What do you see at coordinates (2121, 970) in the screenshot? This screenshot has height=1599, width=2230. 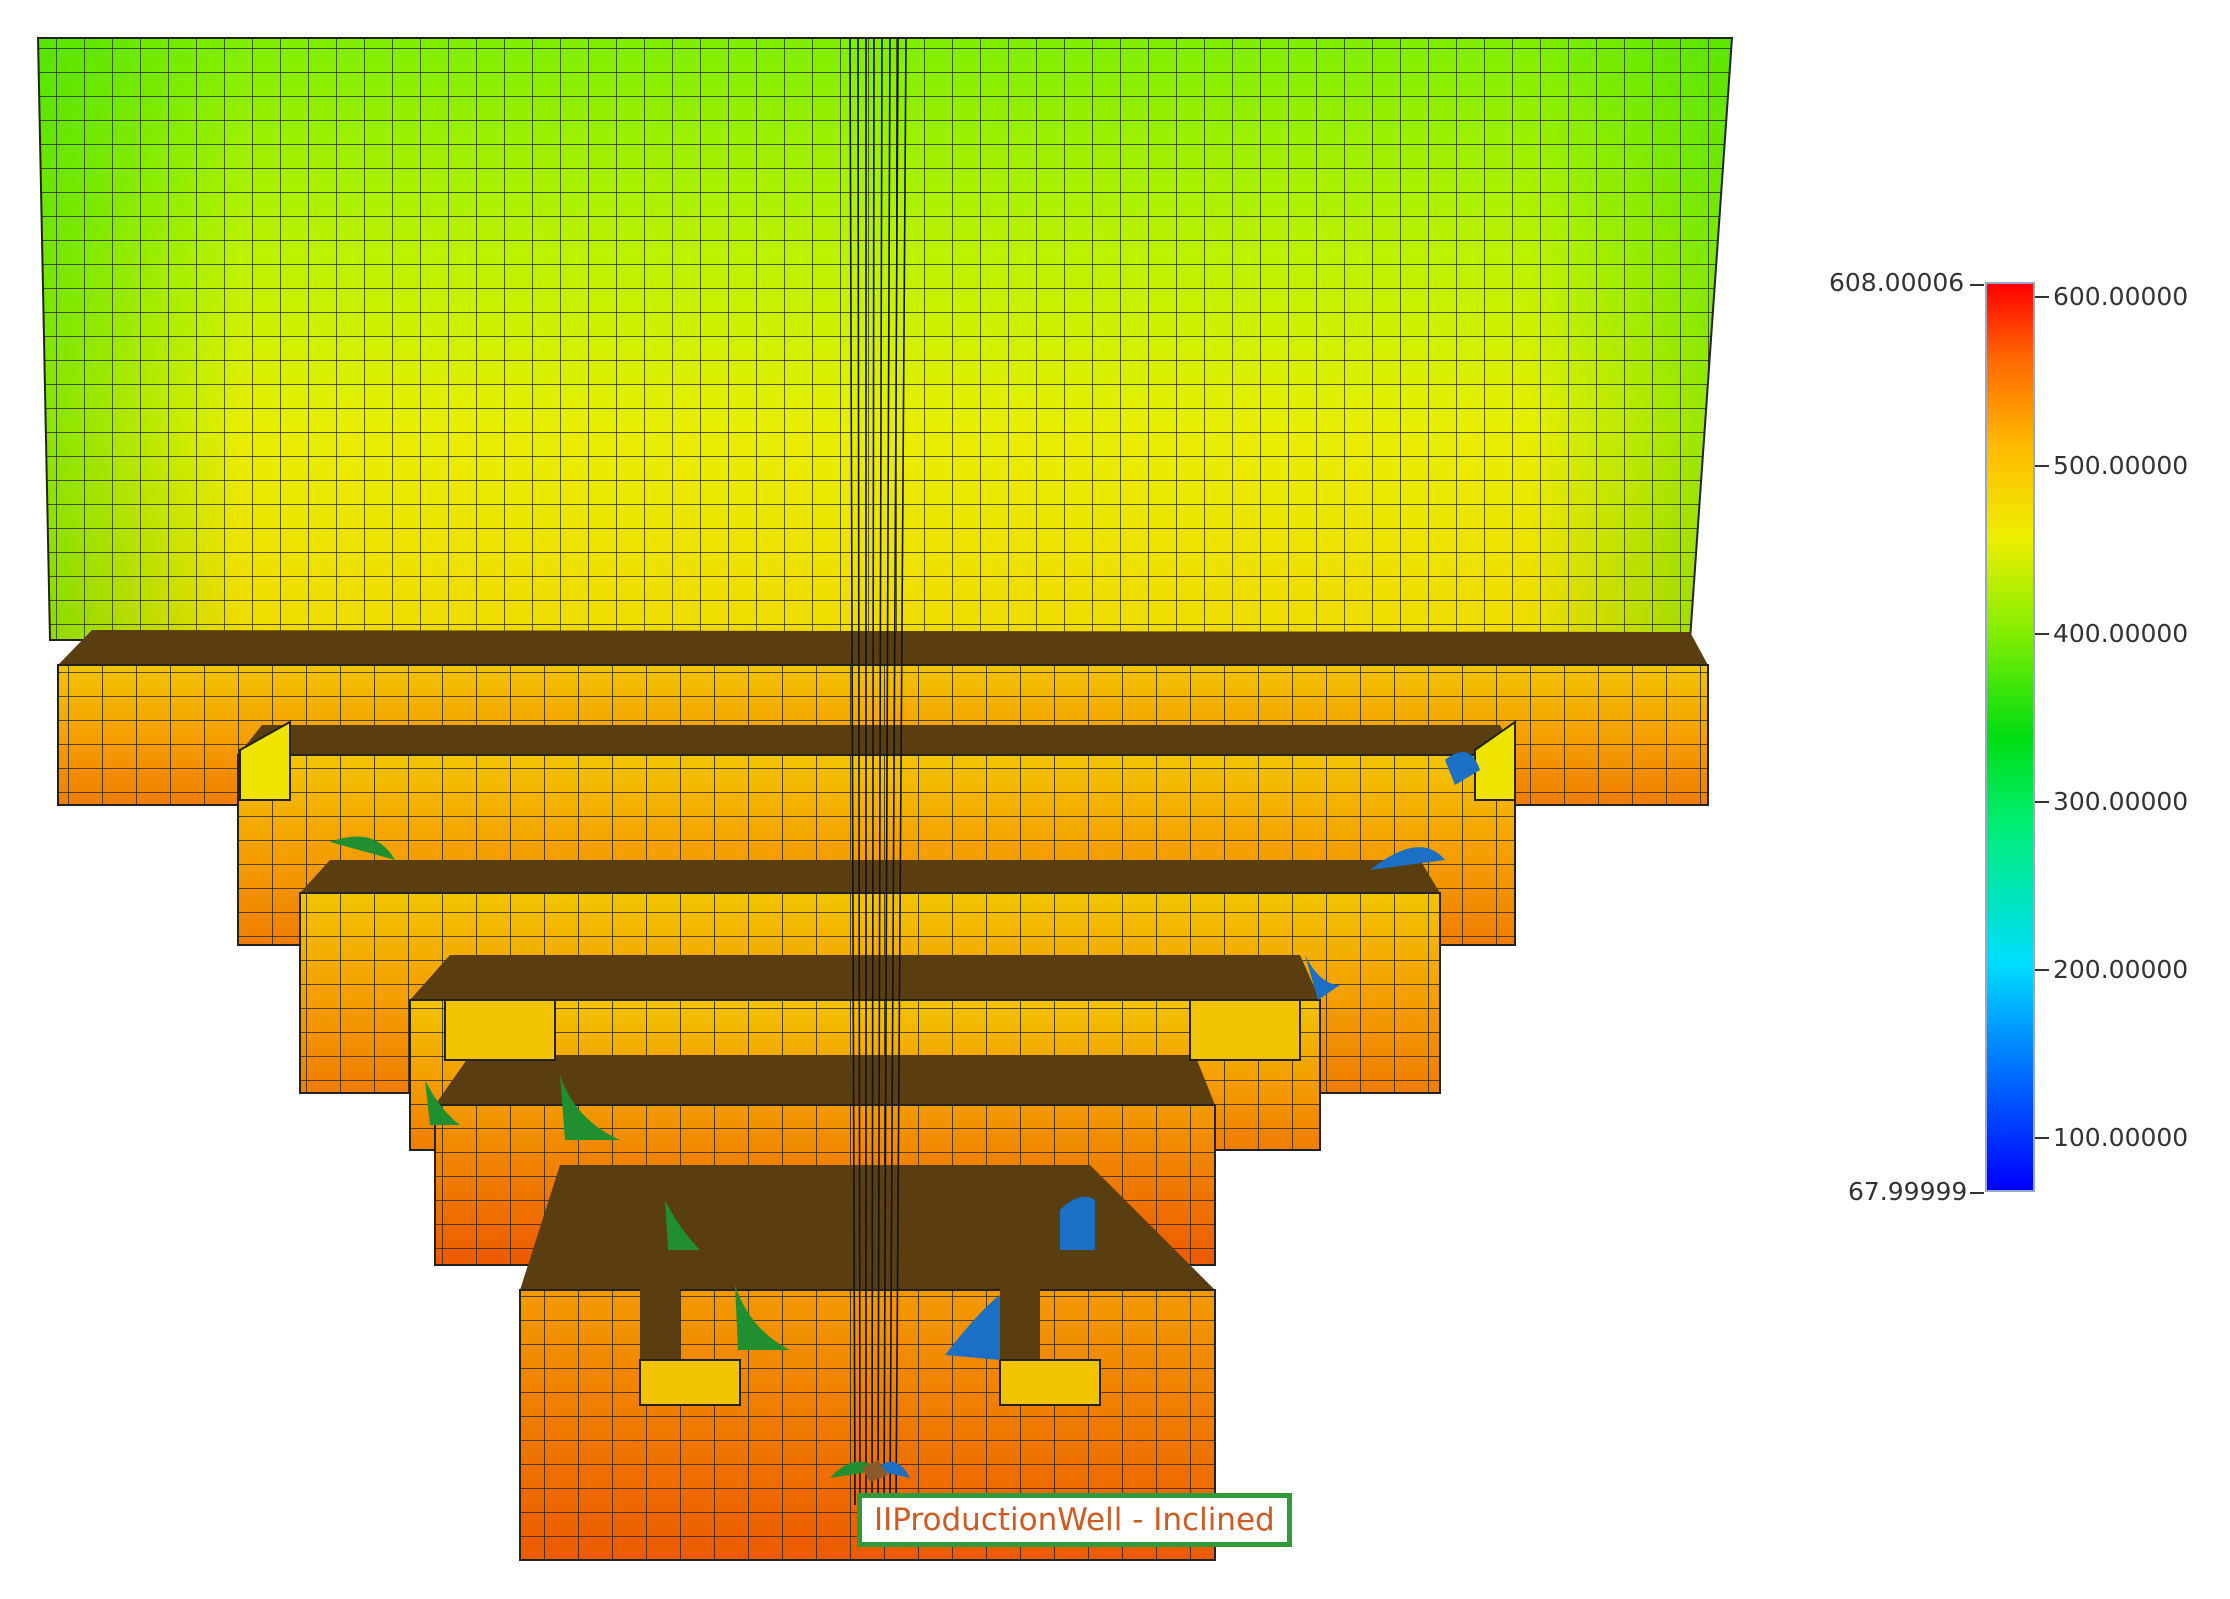 I see `legend-tick-label: 200.00000` at bounding box center [2121, 970].